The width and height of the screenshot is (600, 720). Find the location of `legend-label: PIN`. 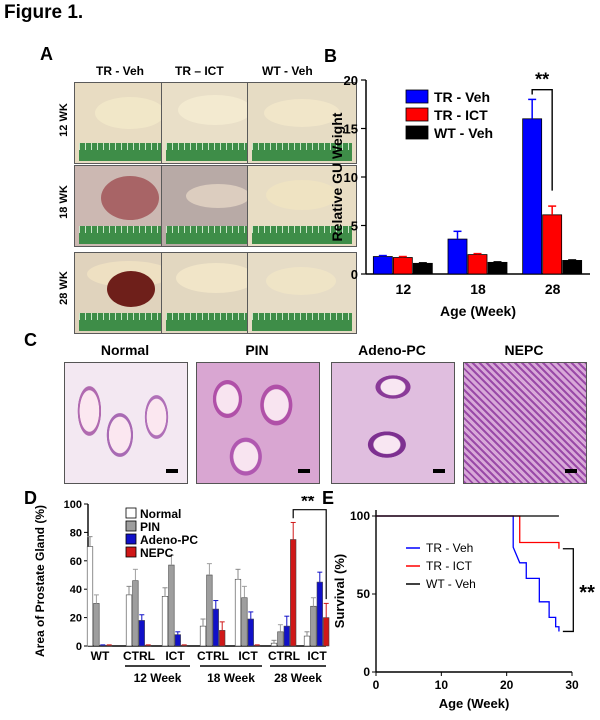

legend-label: PIN is located at coordinates (150, 527).